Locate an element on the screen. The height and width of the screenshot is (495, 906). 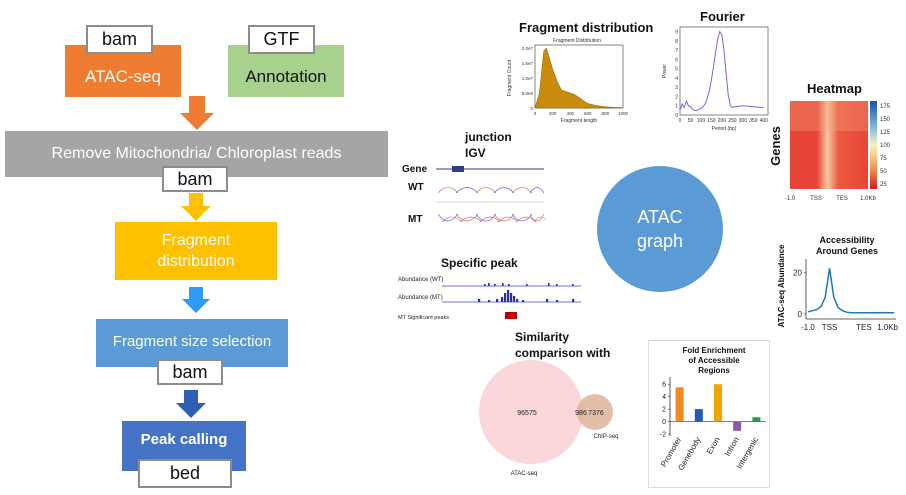
fold-bar-genebody is located at coordinates (698, 415).